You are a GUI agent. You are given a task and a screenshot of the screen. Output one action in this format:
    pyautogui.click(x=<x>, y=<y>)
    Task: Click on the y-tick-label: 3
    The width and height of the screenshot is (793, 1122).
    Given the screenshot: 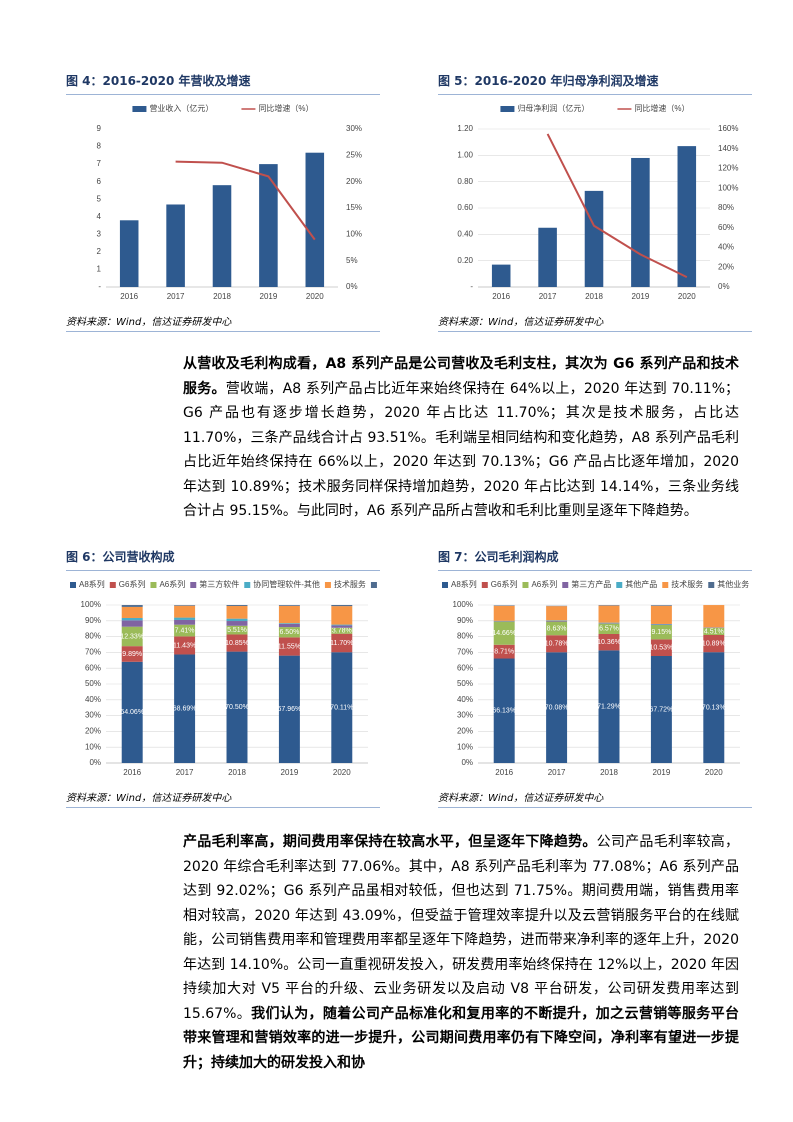 What is the action you would take?
    pyautogui.click(x=99, y=233)
    